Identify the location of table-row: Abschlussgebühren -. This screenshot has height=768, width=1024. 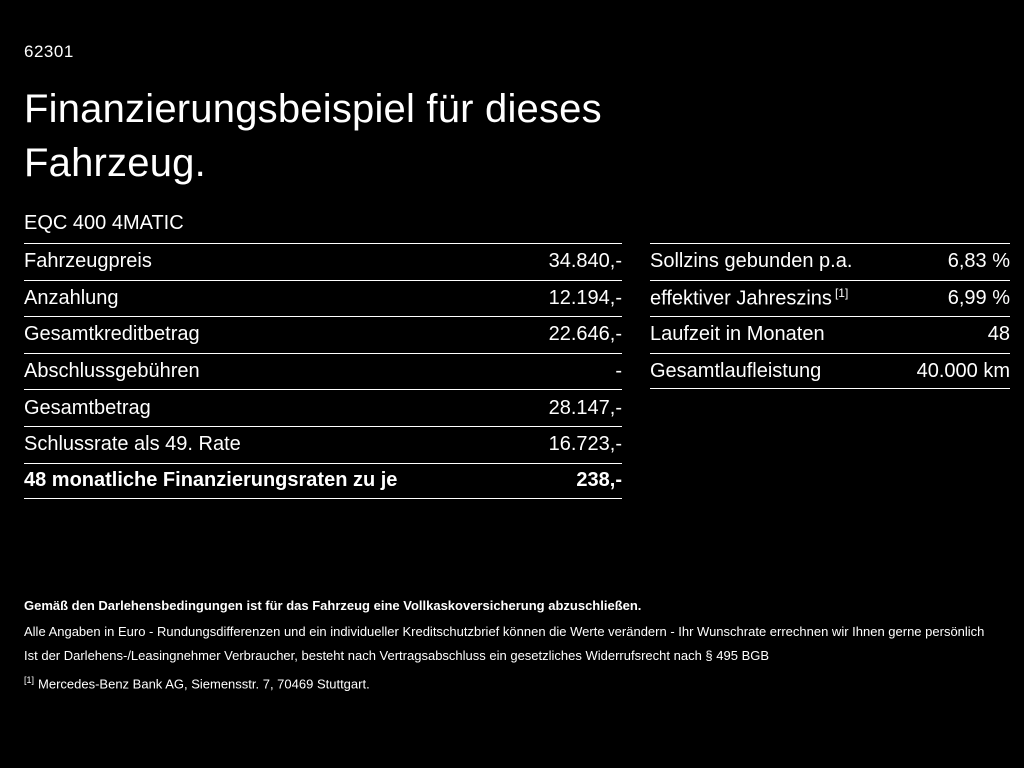
(323, 371).